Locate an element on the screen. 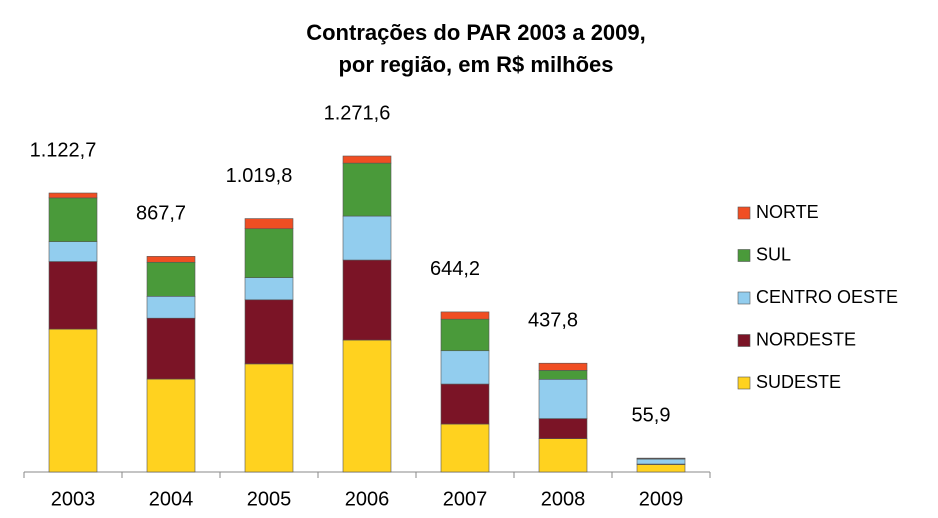  x-tick-label: 2005 is located at coordinates (269, 499).